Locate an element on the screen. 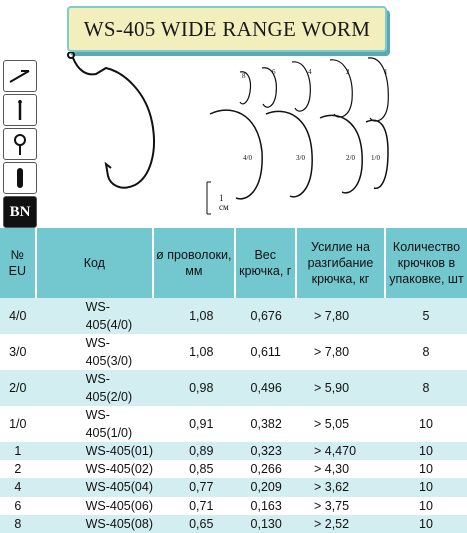 Image resolution: width=467 pixels, height=533 pixels. ring-eye-icon is located at coordinates (20, 144).